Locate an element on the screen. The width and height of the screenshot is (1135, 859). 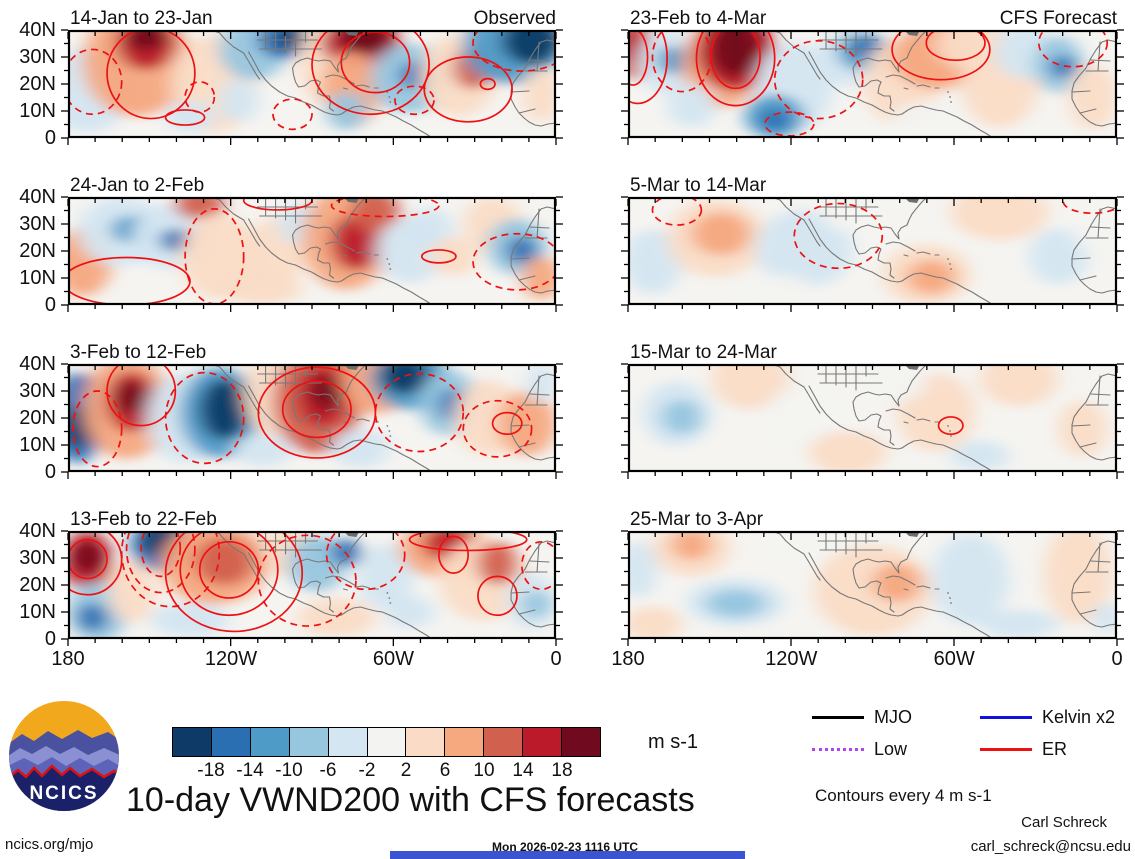
panel-title: 14-Jan to 23-Jan is located at coordinates (141, 18).